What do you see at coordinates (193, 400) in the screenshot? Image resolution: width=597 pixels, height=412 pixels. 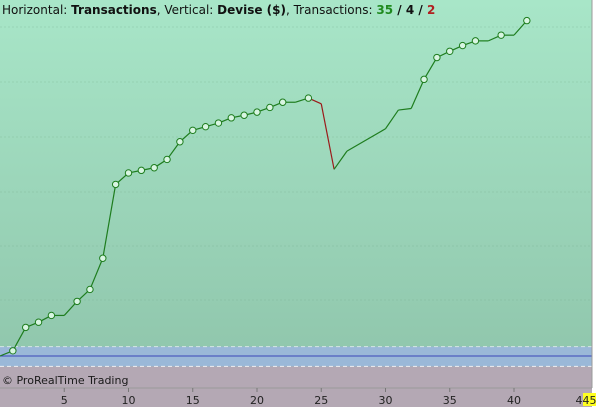 I see `x-tick-label: 15` at bounding box center [193, 400].